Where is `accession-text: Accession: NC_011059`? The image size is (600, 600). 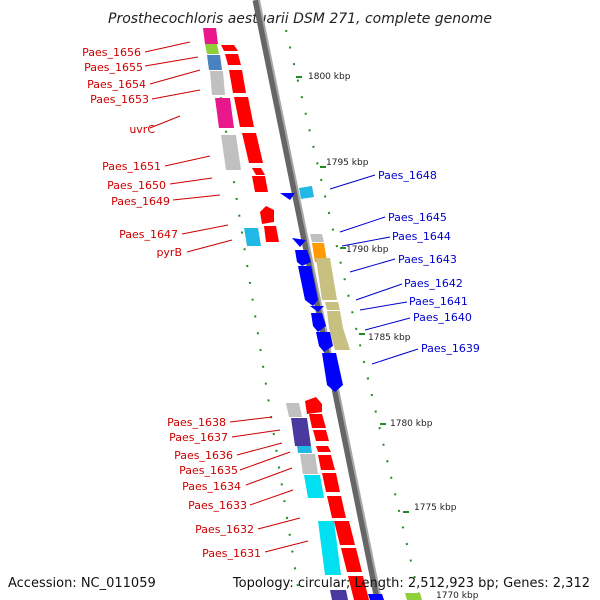
accession-text: Accession: NC_011059 is located at coordinates (82, 583).